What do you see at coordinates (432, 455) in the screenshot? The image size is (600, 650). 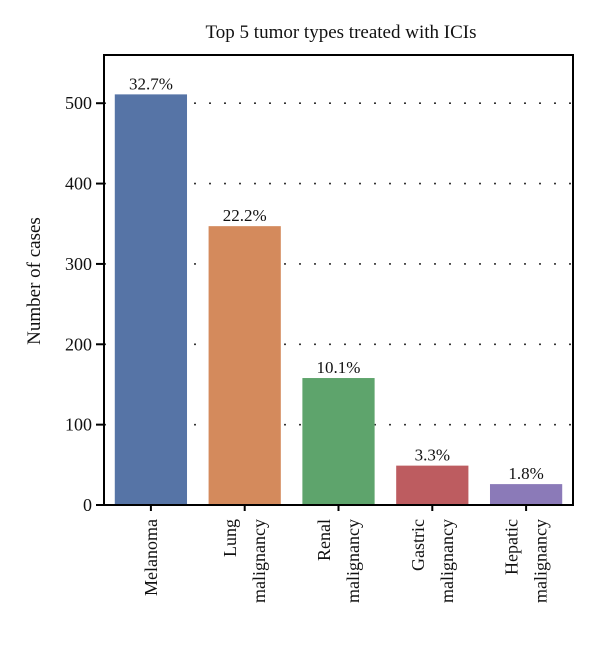 I see `data-label: 3.3%` at bounding box center [432, 455].